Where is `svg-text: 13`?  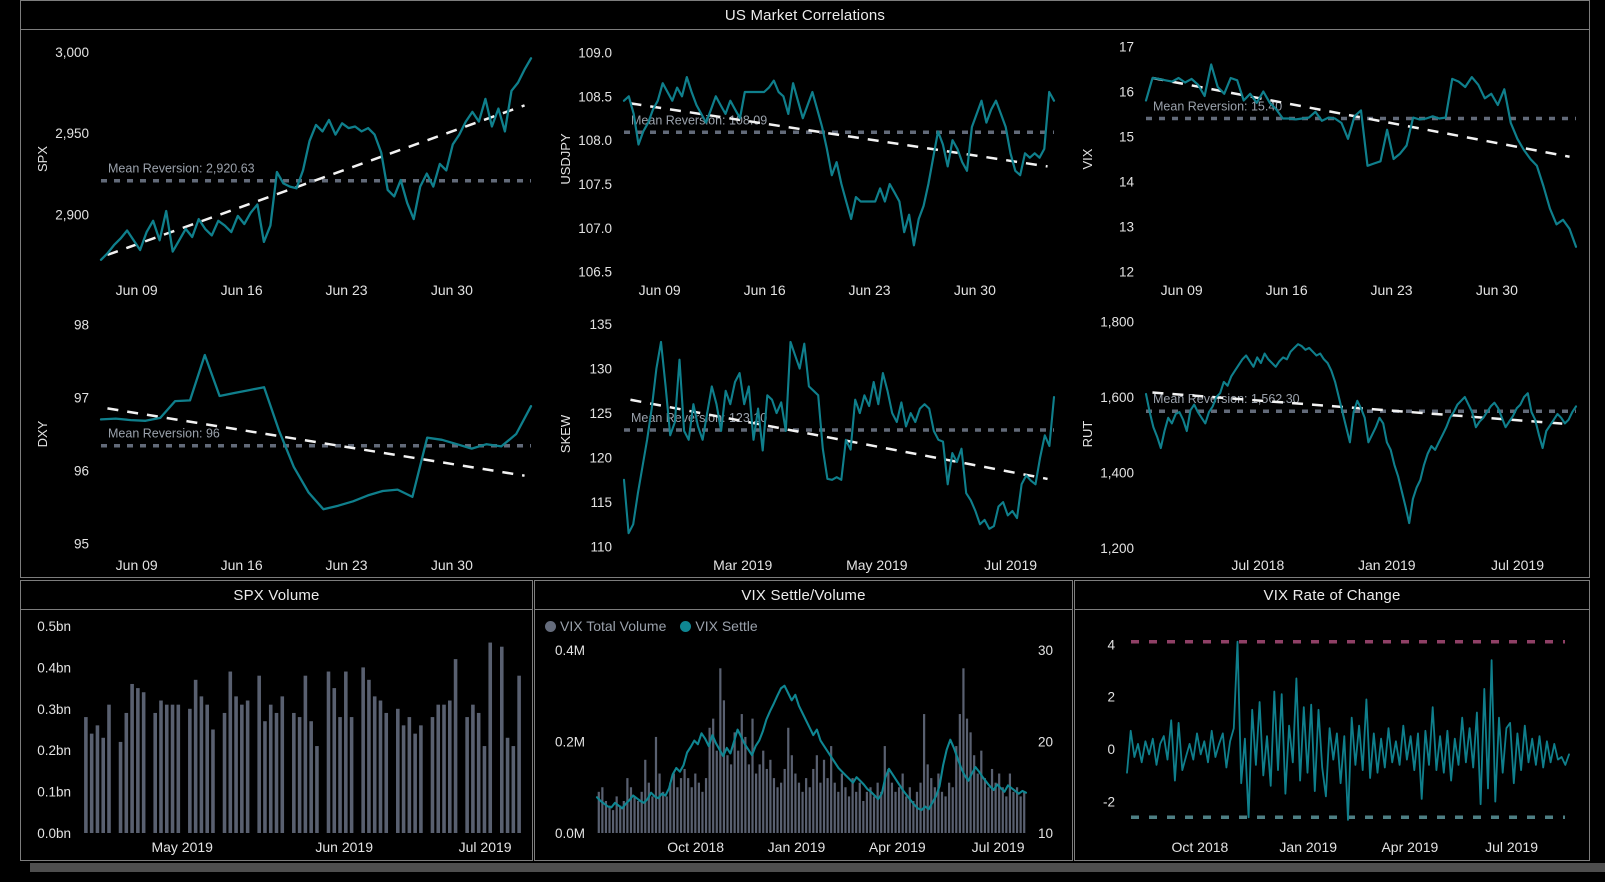 svg-text: 13 is located at coordinates (1126, 227).